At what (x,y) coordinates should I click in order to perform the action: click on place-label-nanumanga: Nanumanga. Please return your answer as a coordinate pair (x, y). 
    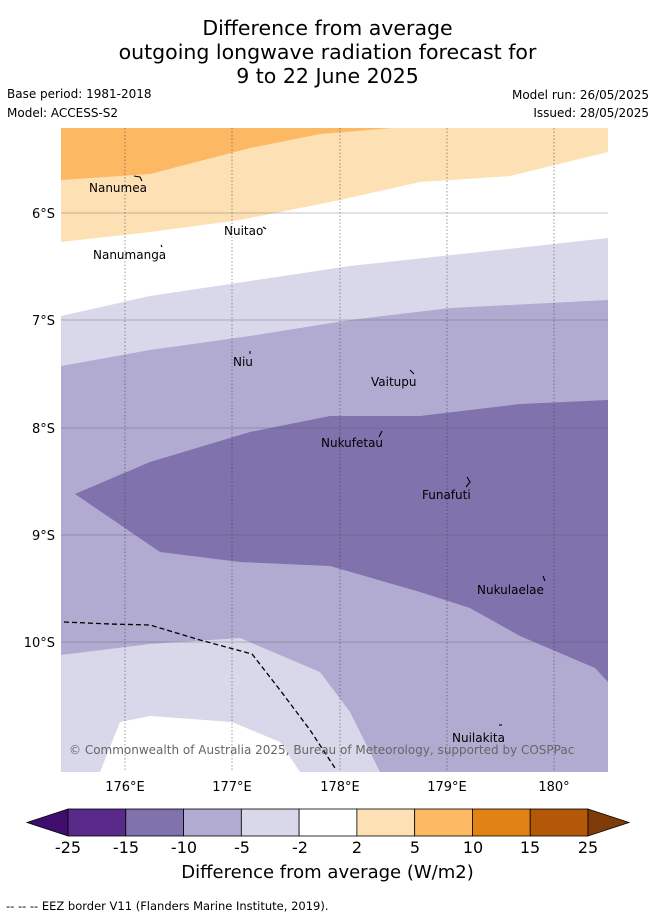
    Looking at the image, I should click on (129, 255).